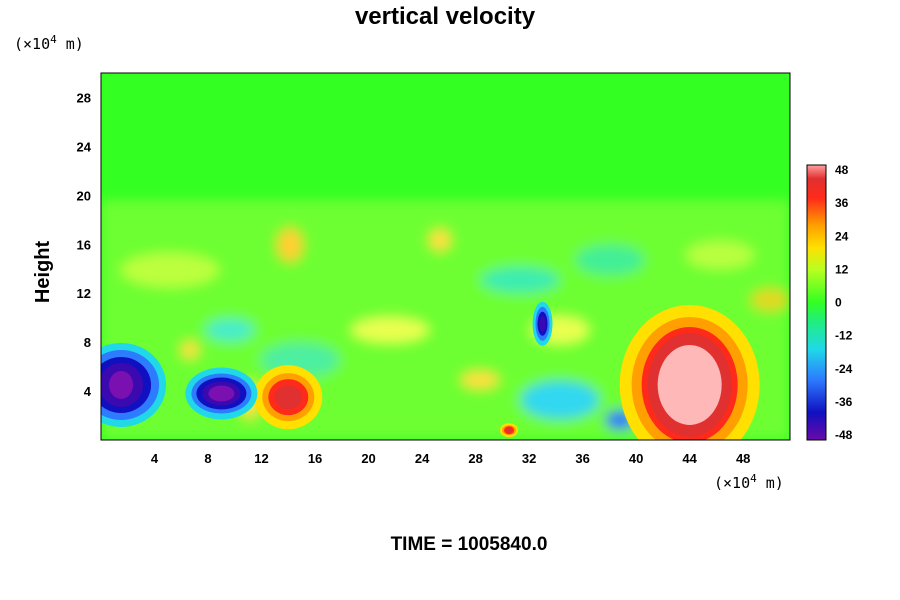  I want to click on x-tick-label: 28, so click(475, 458).